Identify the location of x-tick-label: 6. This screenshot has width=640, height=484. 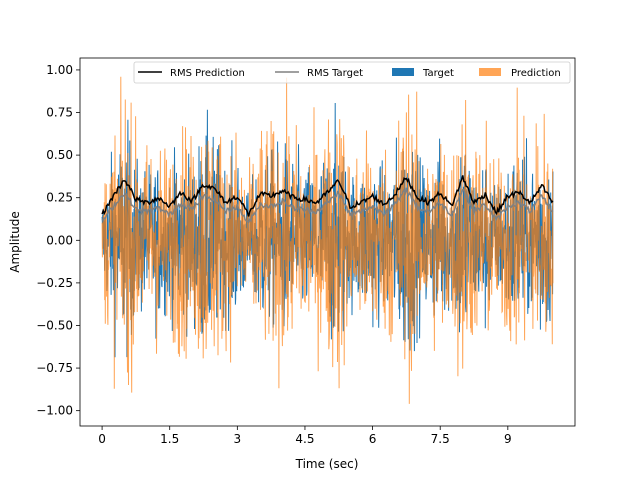
(373, 439).